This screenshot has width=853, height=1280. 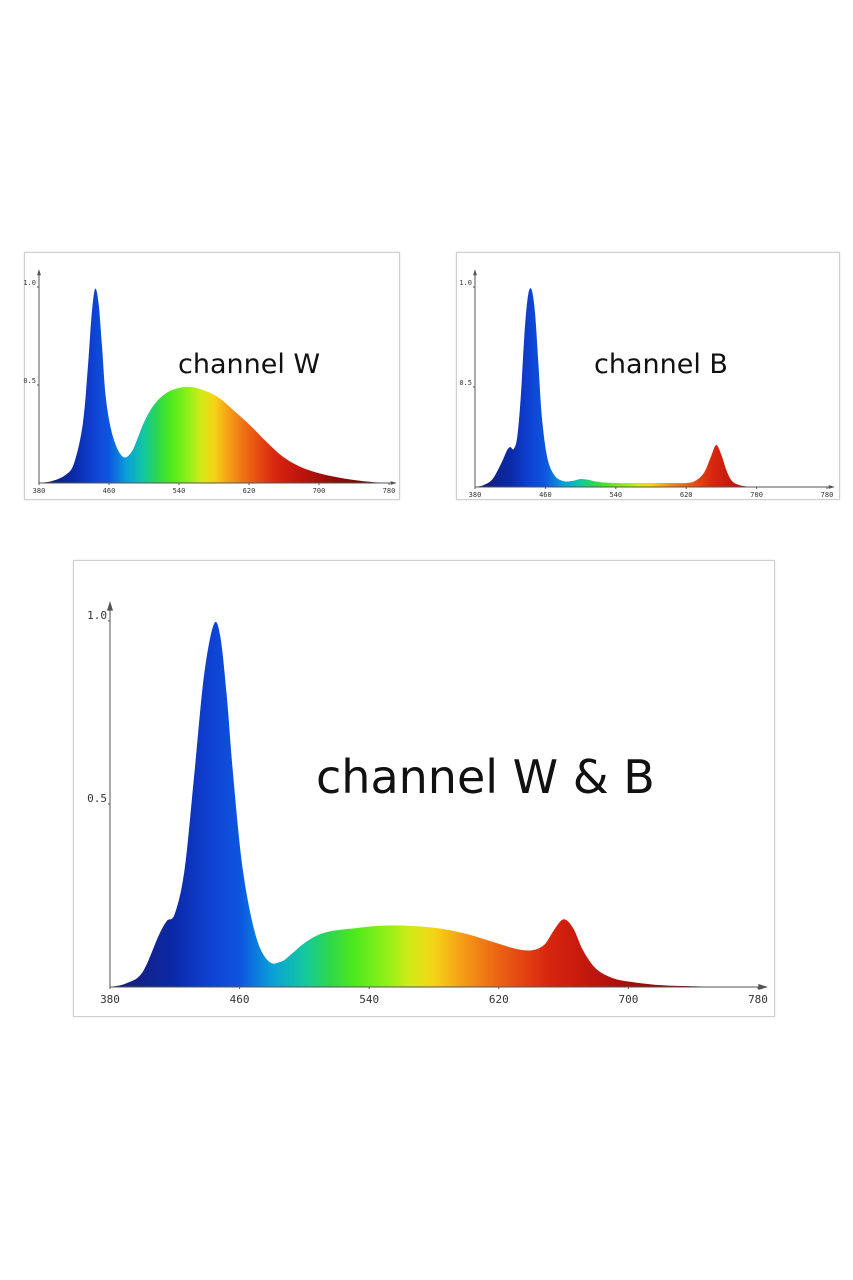 I want to click on chart-panel-channel-w: 380 460 540 620 700 780 0.5 1.0 channel W, so click(x=211, y=376).